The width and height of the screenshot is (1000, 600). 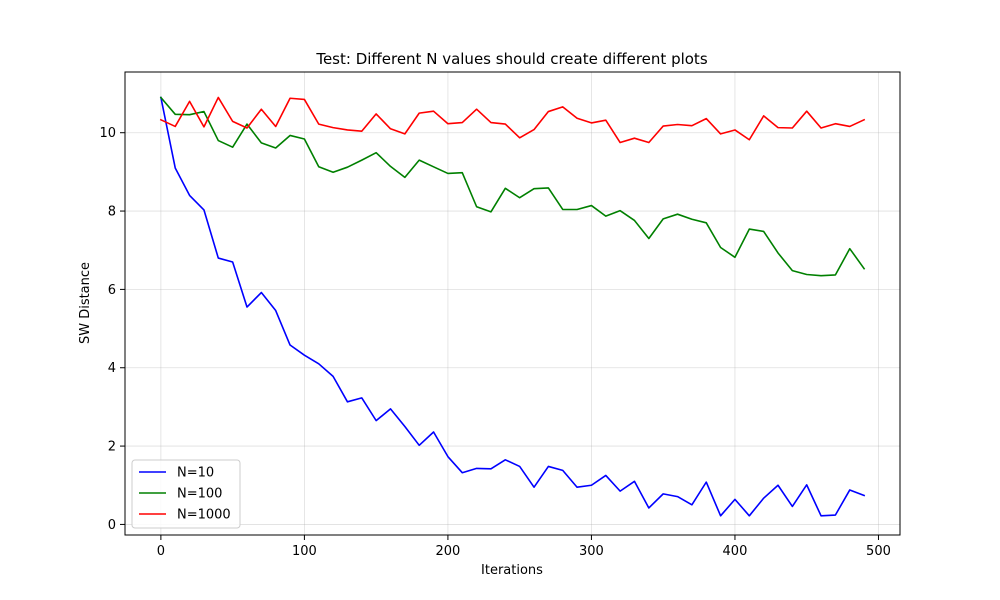 What do you see at coordinates (304, 551) in the screenshot?
I see `x-tick-label: 100` at bounding box center [304, 551].